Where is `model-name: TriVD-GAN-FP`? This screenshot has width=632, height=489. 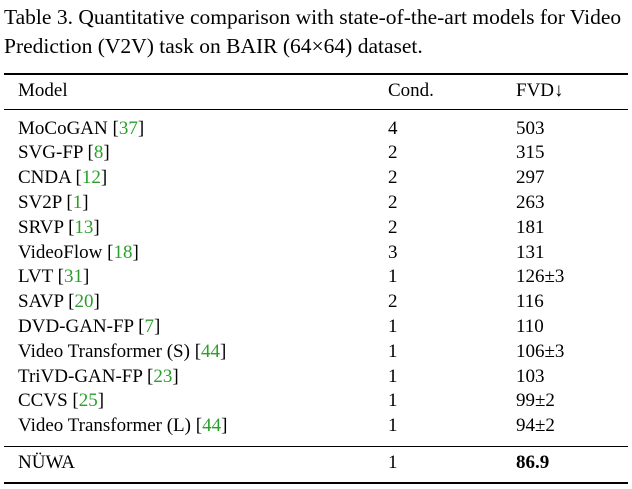 model-name: TriVD-GAN-FP is located at coordinates (80, 376).